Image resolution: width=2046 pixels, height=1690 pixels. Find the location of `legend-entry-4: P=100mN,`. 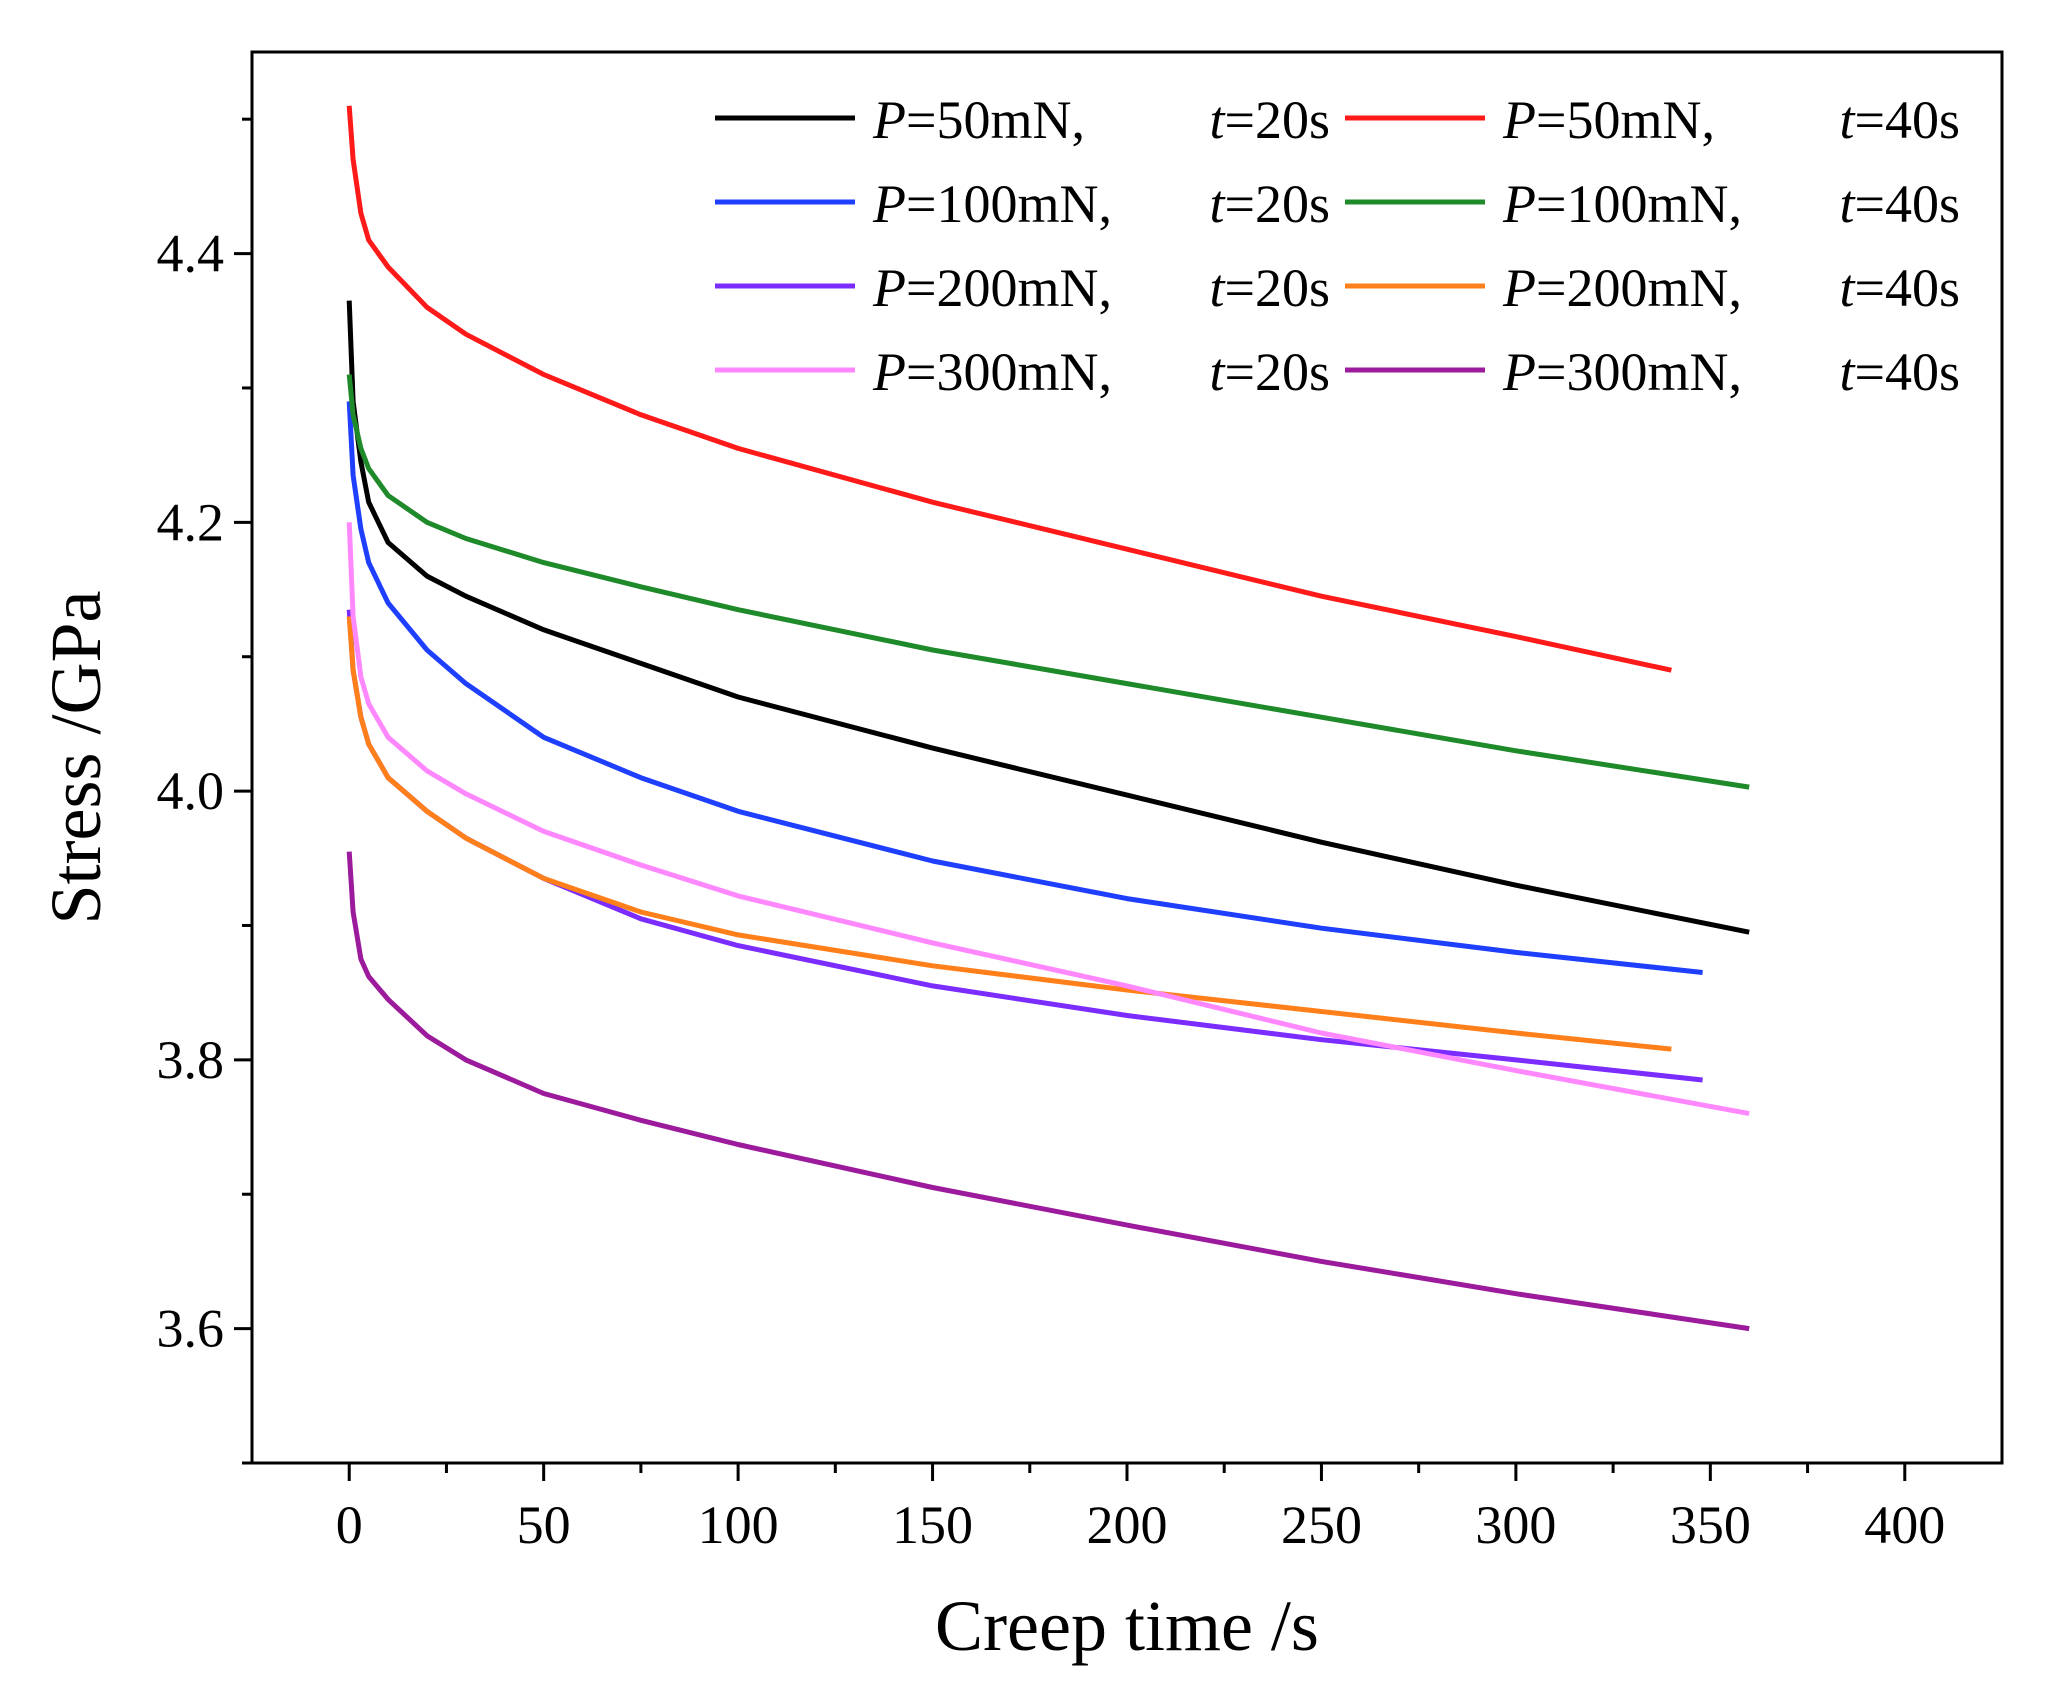

legend-entry-4: P=100mN, is located at coordinates (1622, 204).